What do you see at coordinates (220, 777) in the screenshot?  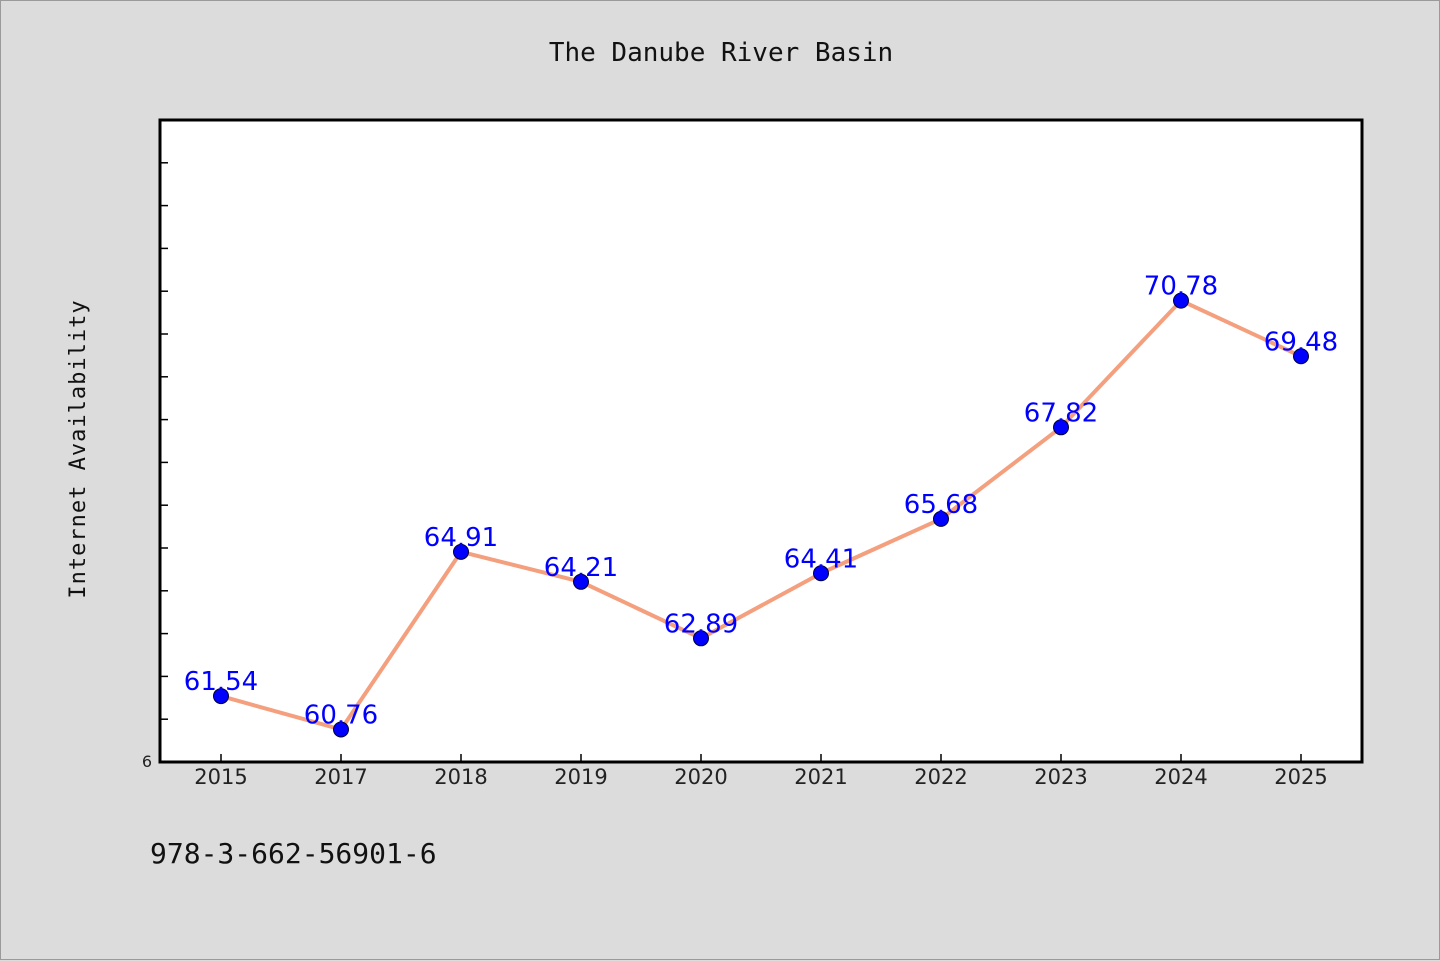 I see `x-tick-label: 2015` at bounding box center [220, 777].